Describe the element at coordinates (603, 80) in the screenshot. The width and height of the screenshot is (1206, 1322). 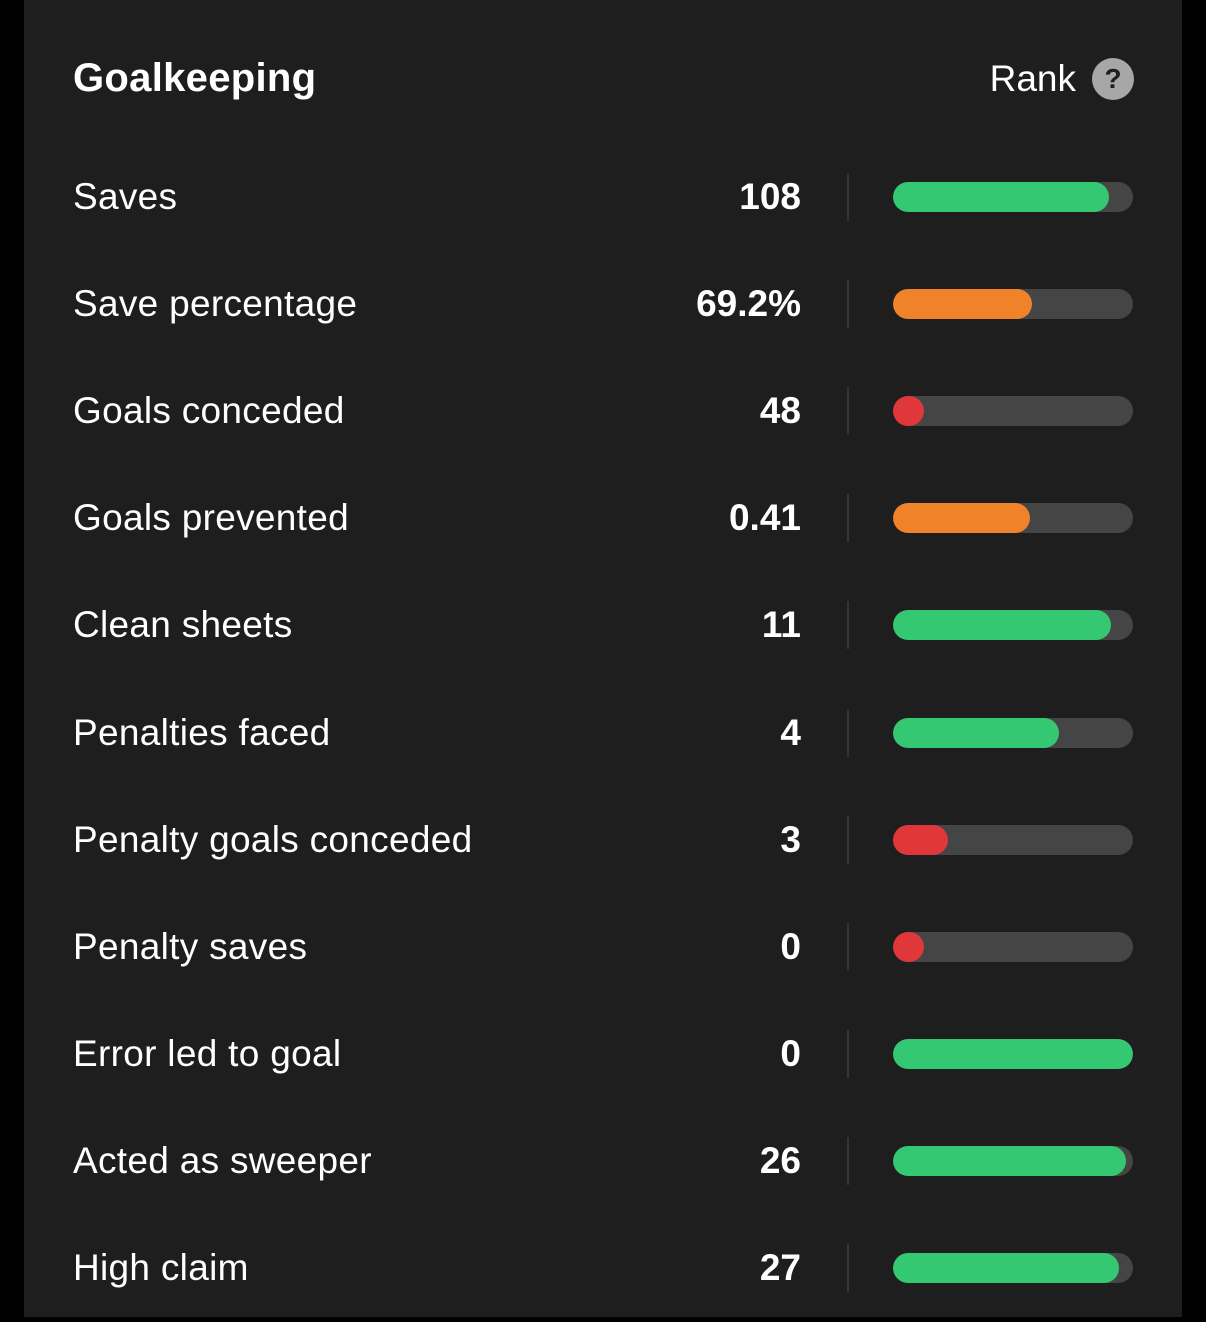
I see `panel-header: Goalkeeping Rank ?` at that location.